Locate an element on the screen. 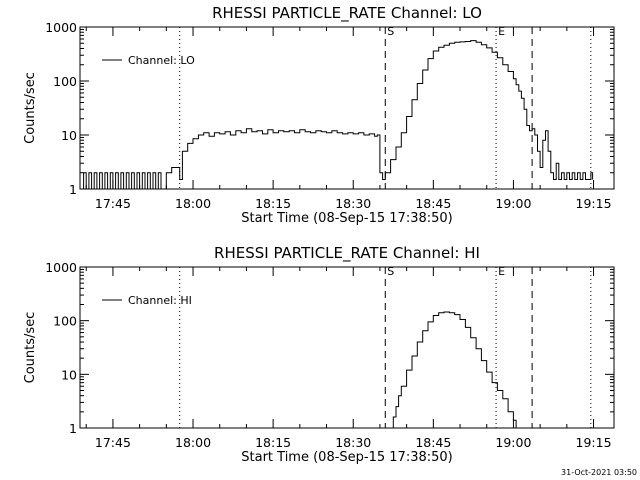 Image resolution: width=640 pixels, height=480 pixels. legend-label: Channel: HI is located at coordinates (160, 300).